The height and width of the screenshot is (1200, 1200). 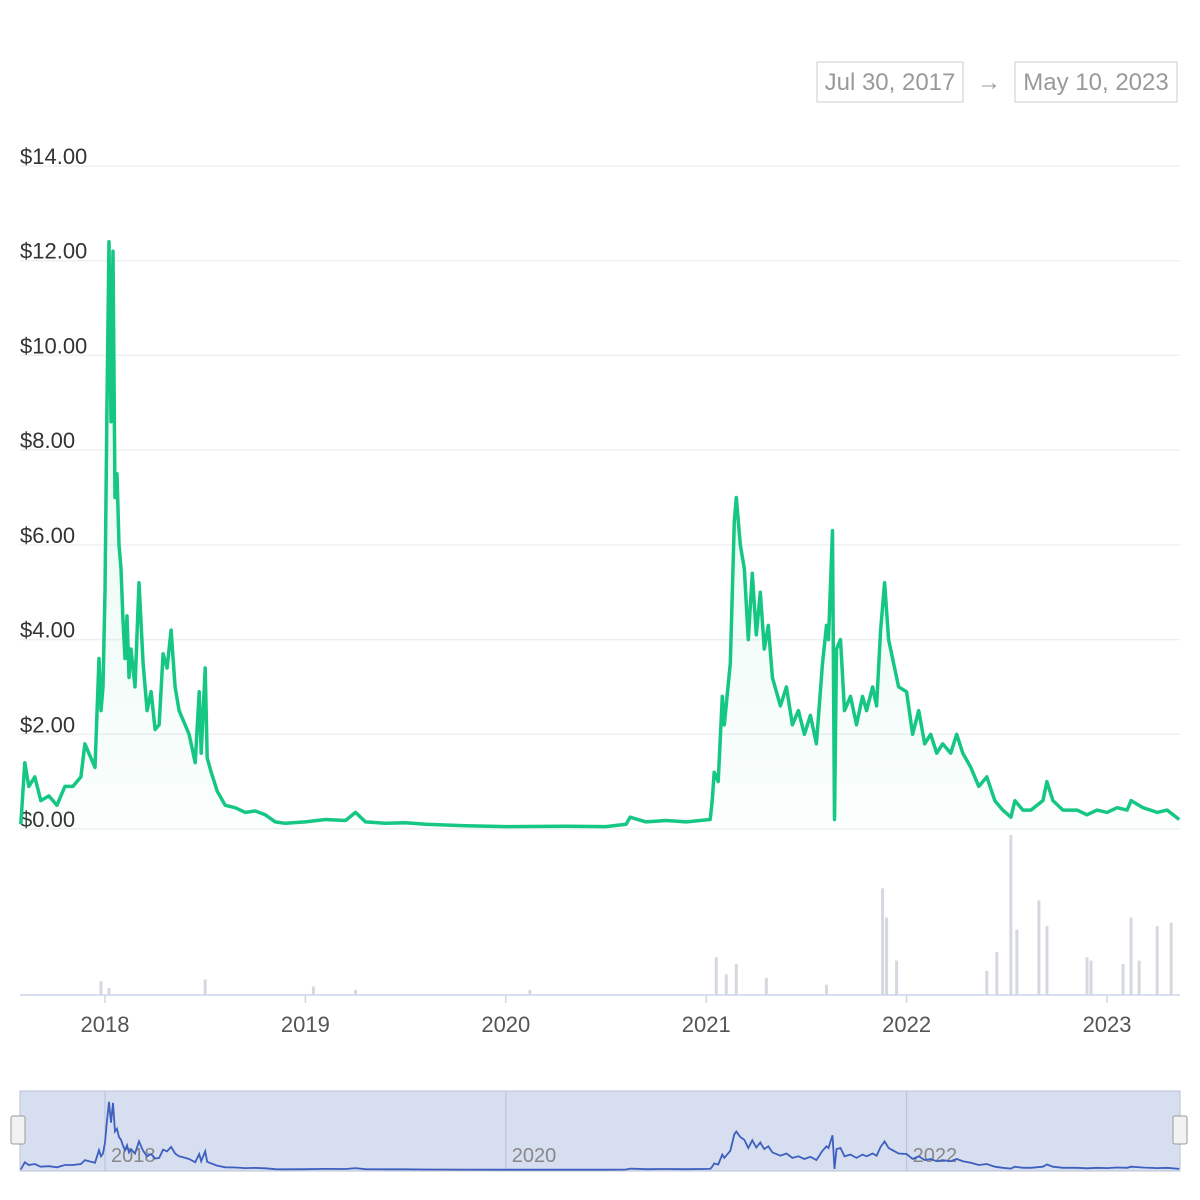 What do you see at coordinates (53, 156) in the screenshot?
I see `y-tick-label: $14.00` at bounding box center [53, 156].